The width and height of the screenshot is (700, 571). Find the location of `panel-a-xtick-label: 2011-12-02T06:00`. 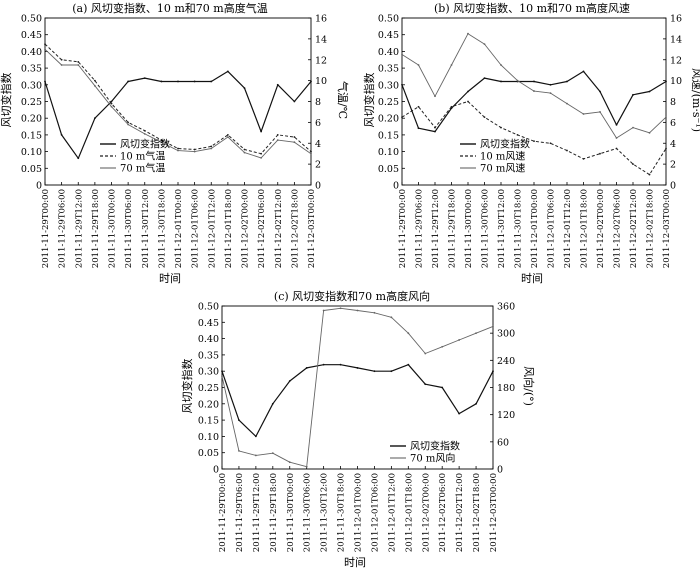

panel-a-xtick-label: 2011-12-02T06:00 is located at coordinates (262, 228).